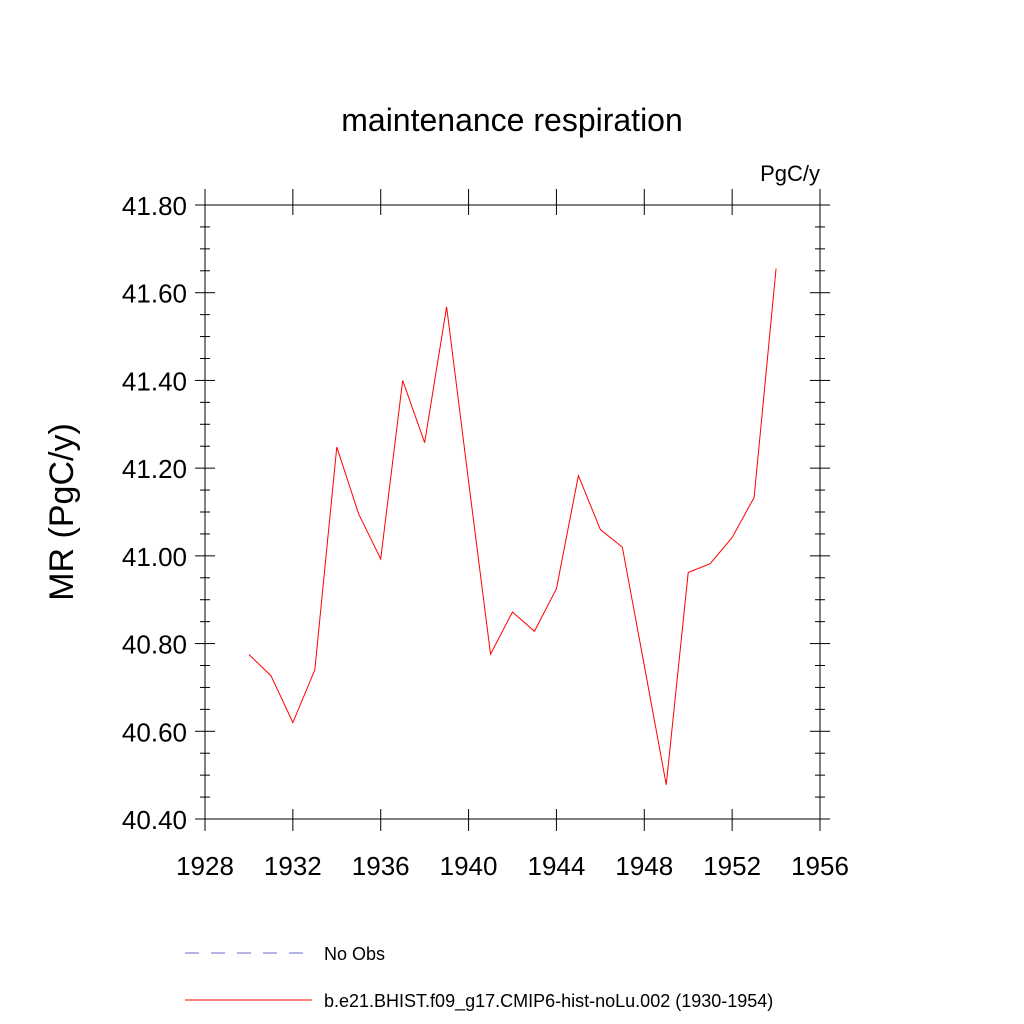  What do you see at coordinates (469, 866) in the screenshot?
I see `x-tick-label: 1940` at bounding box center [469, 866].